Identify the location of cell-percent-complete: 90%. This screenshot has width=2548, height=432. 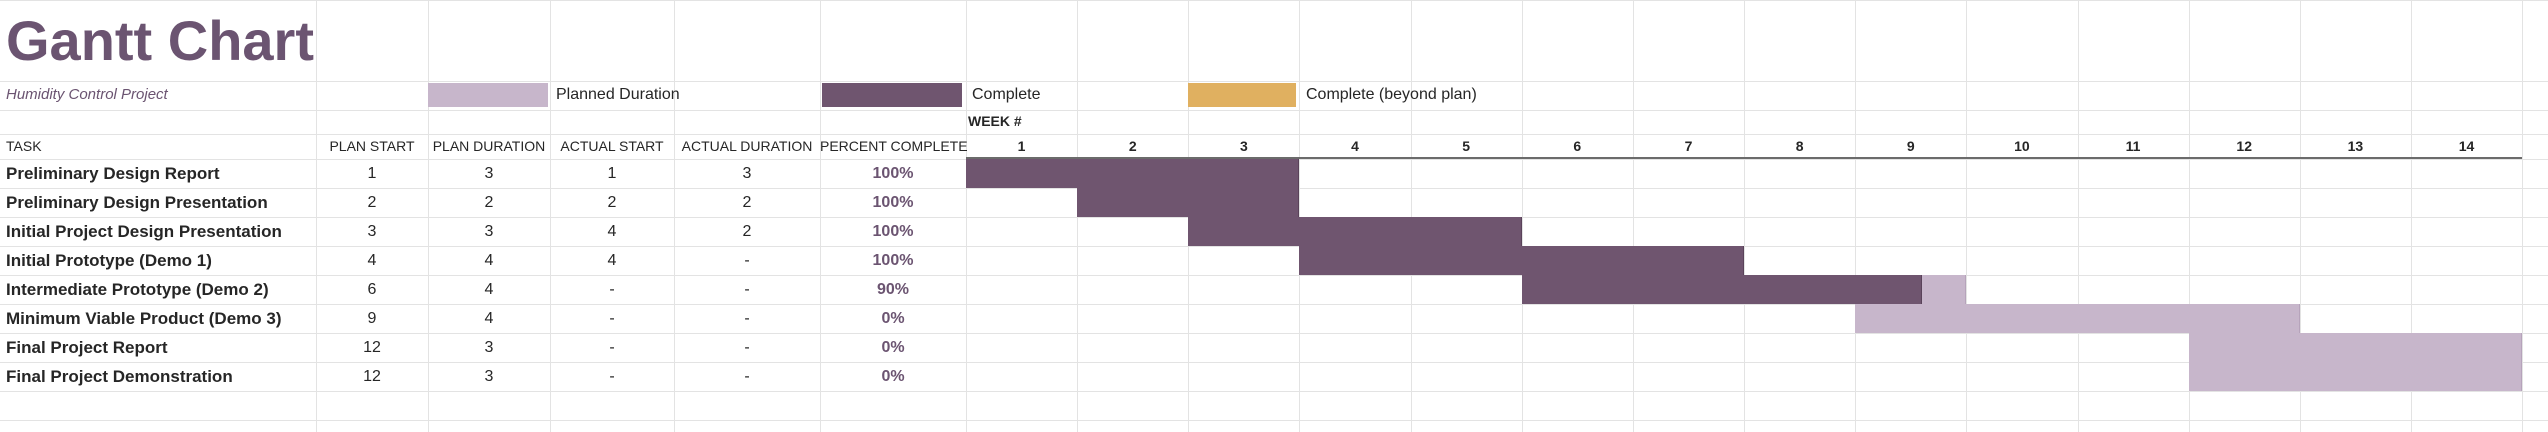
(893, 289).